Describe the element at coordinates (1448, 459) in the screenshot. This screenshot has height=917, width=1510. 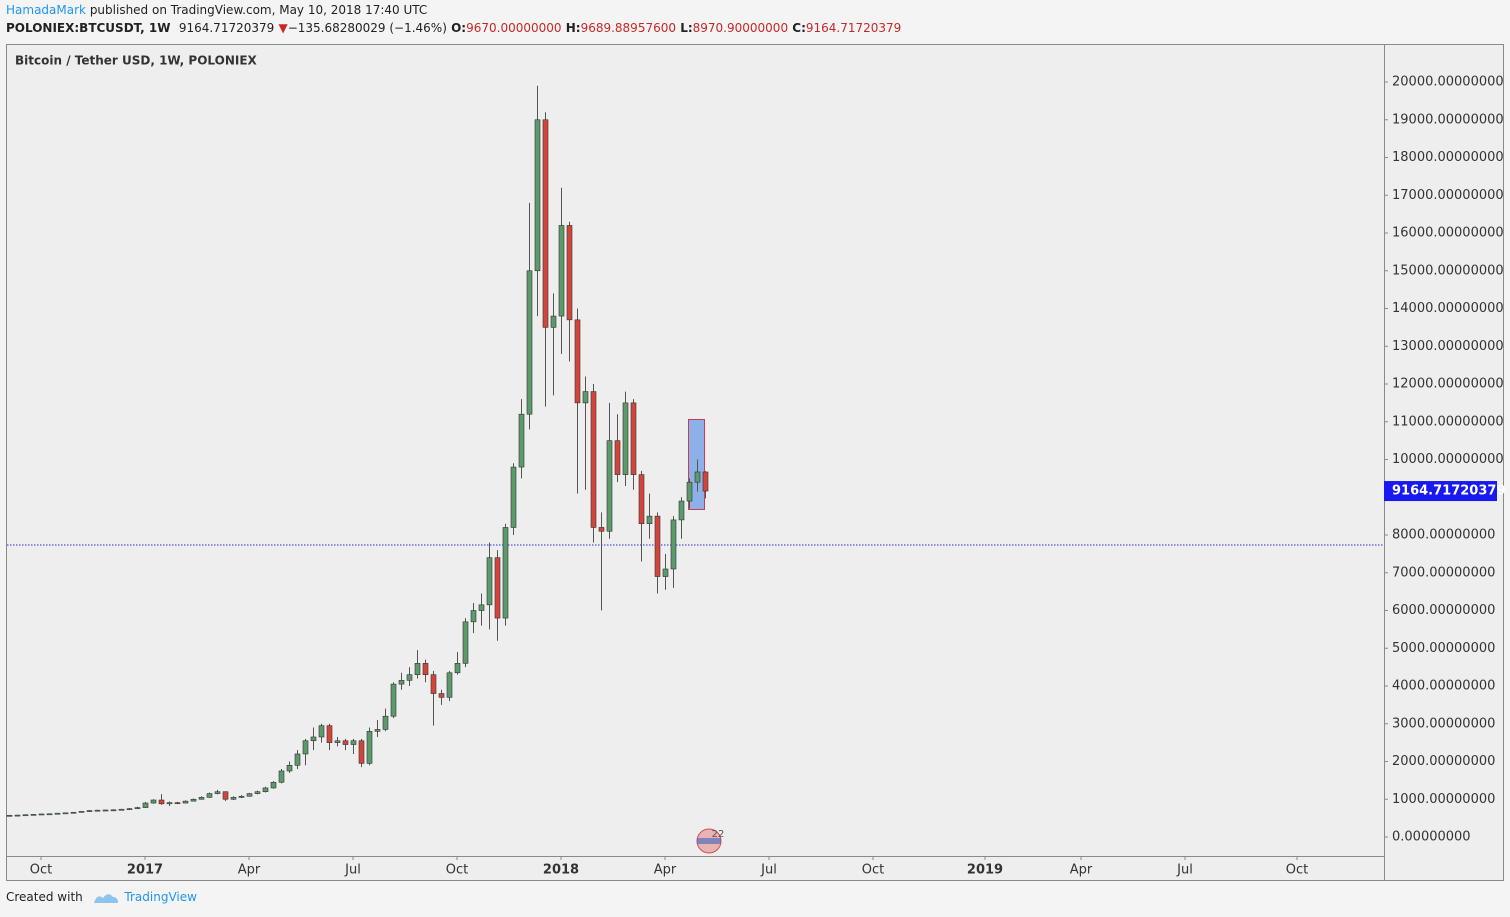
I see `y-tick-label: 10000.00000000` at that location.